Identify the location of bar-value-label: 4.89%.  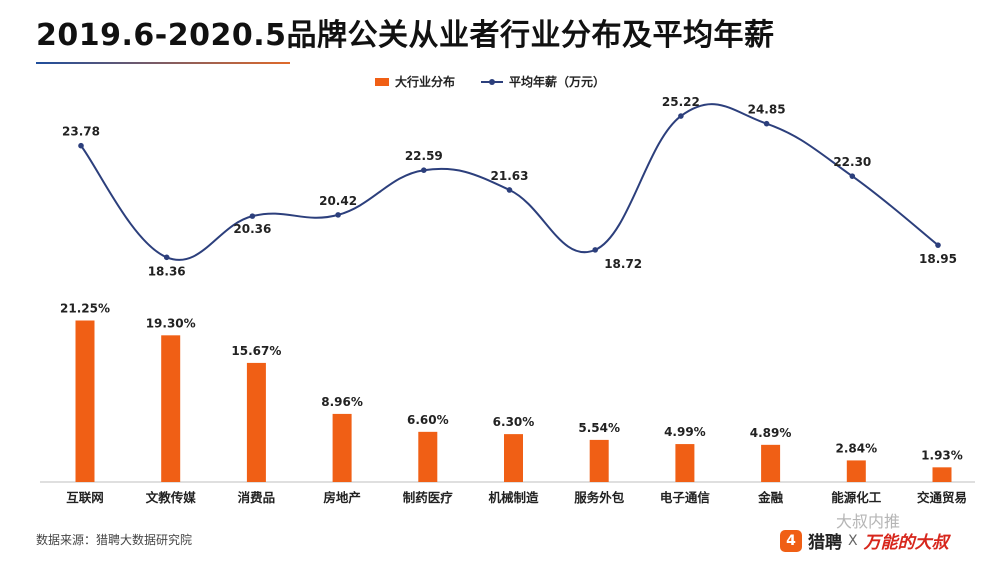
(771, 433).